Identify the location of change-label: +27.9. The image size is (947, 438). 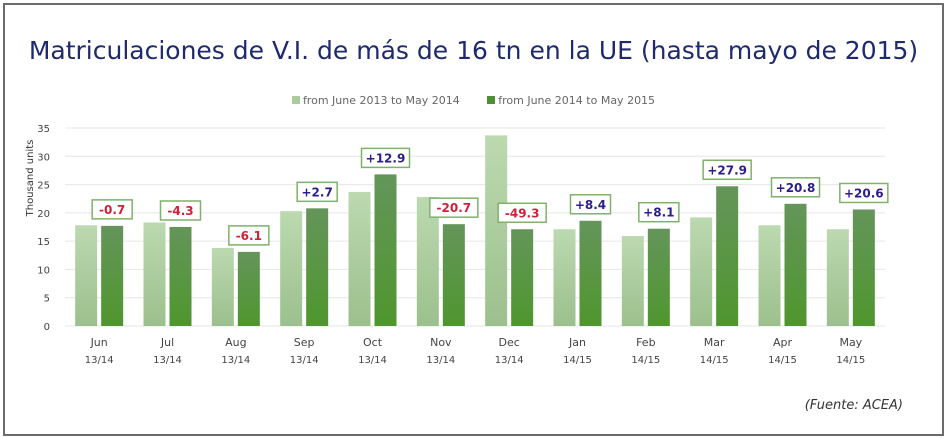
(727, 170).